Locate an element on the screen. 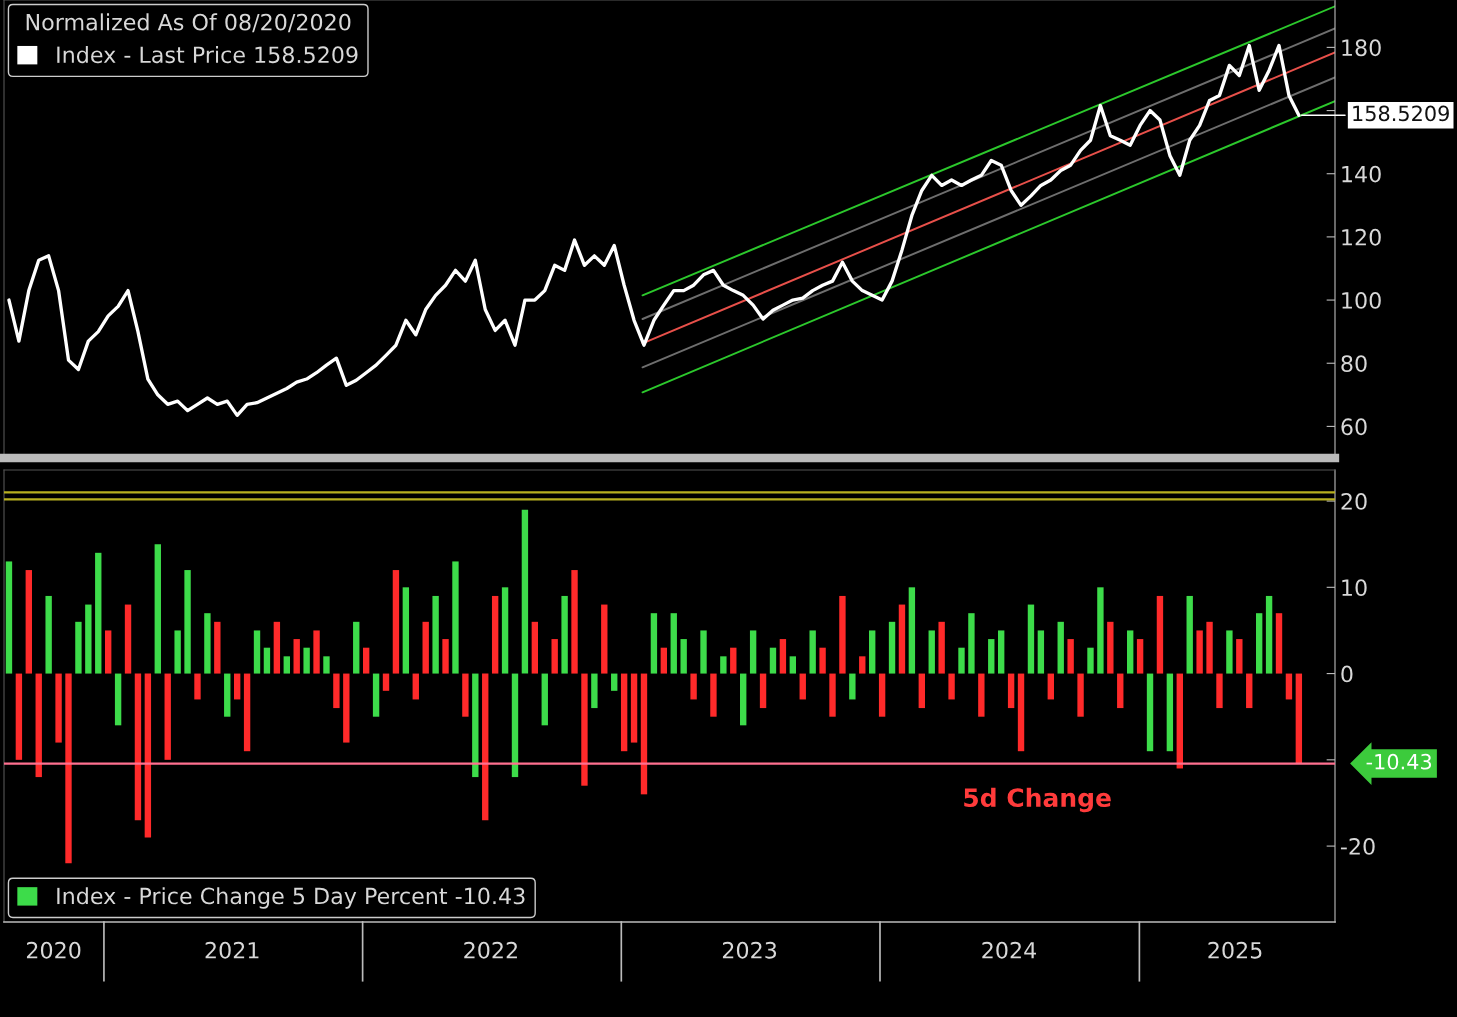  y-tick-label: 80 is located at coordinates (1354, 363).